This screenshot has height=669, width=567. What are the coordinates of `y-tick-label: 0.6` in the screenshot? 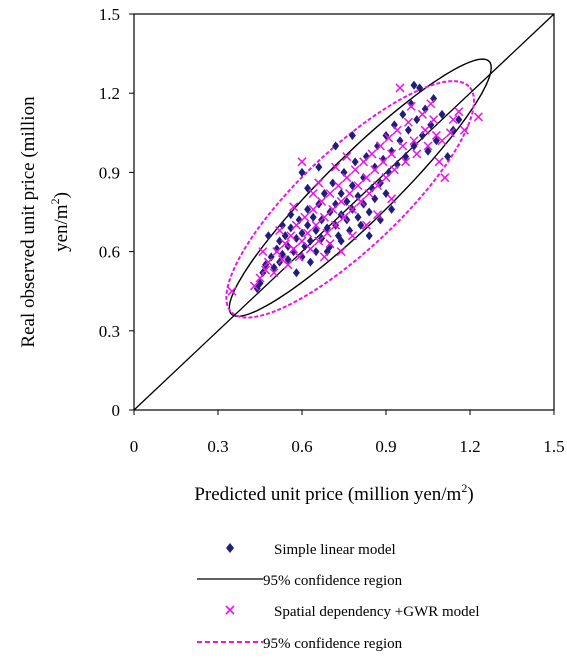 It's located at (109, 252).